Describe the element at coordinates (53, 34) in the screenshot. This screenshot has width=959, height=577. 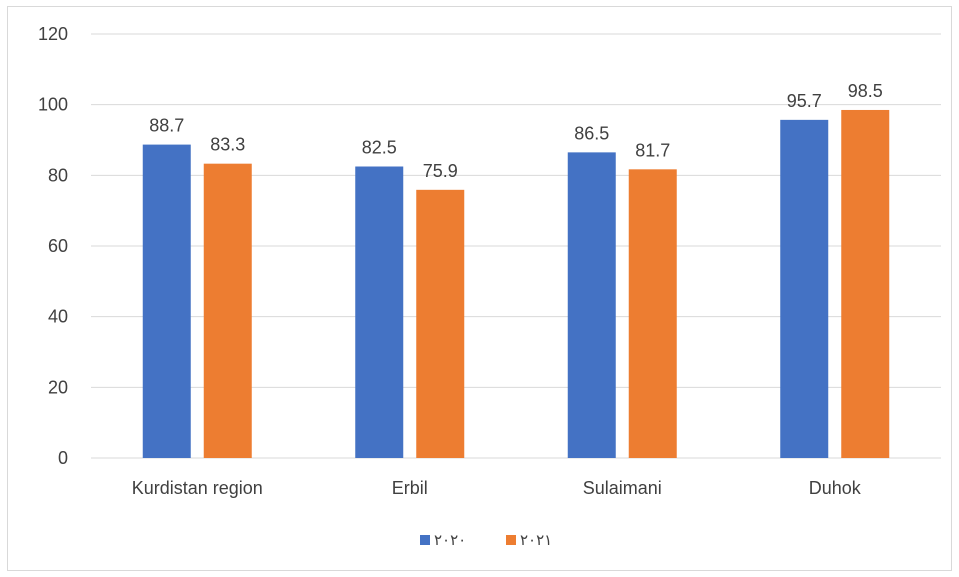
I see `y-tick-label: 120` at that location.